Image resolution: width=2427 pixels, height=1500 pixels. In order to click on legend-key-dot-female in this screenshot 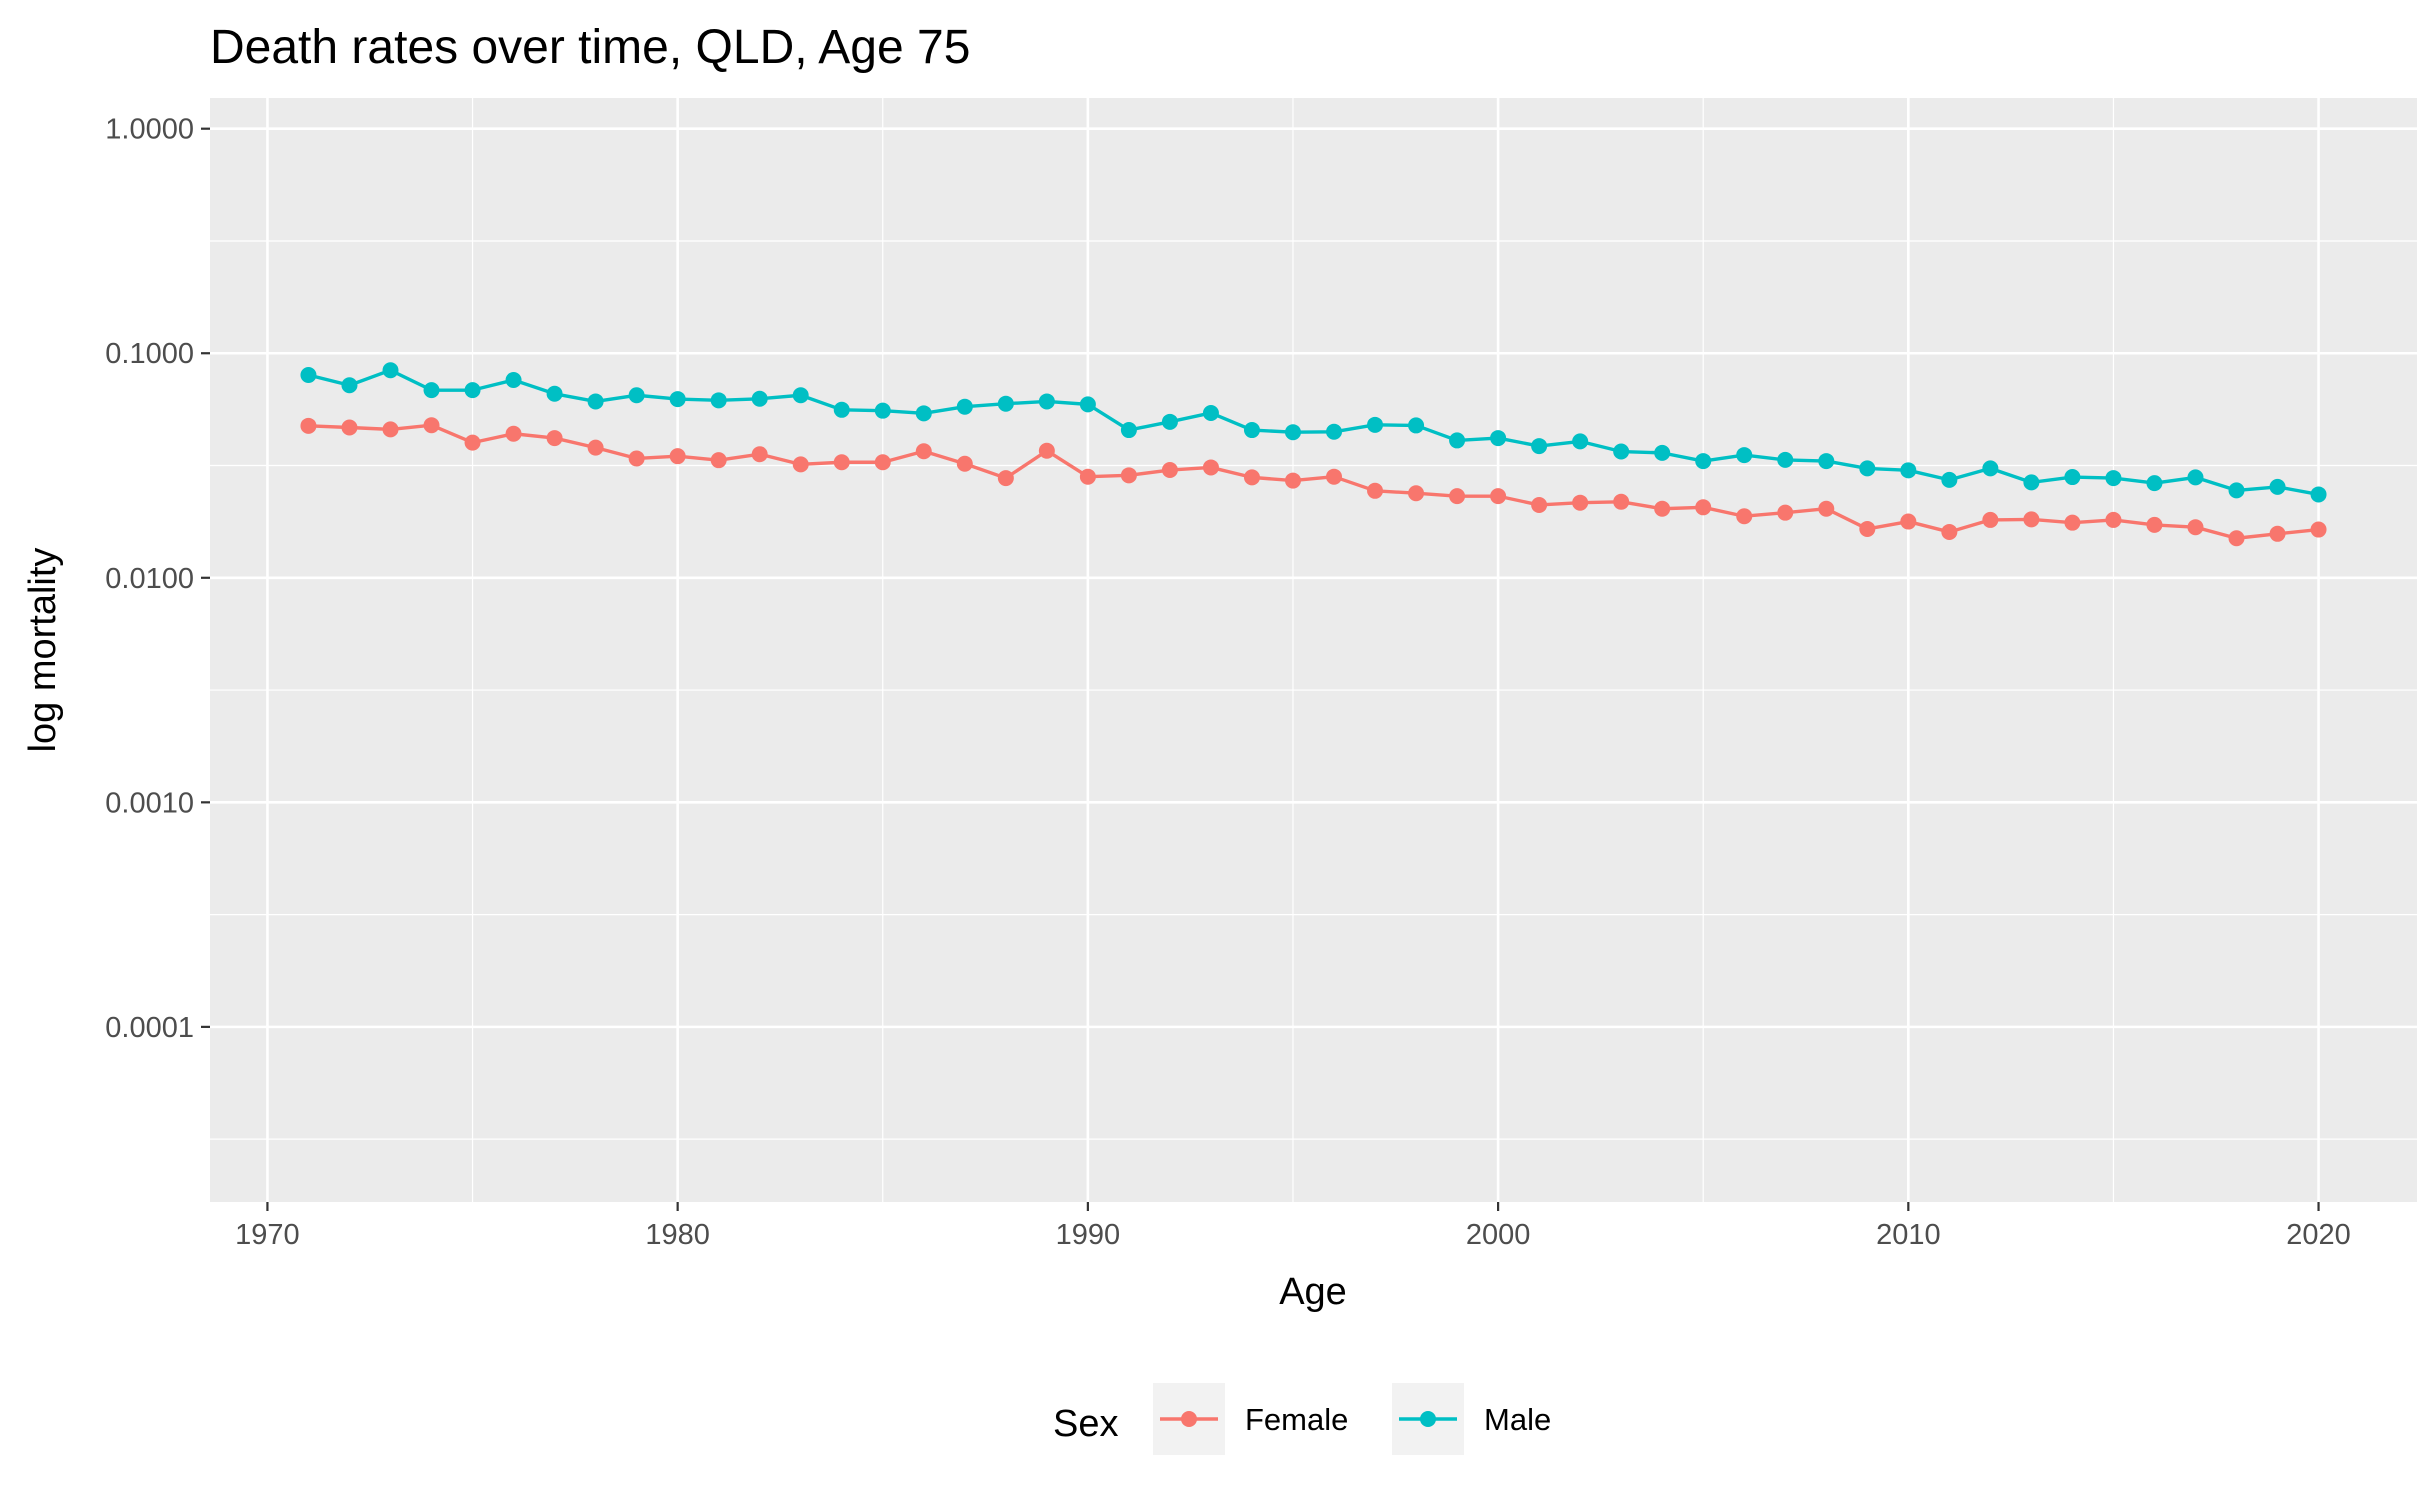, I will do `click(1189, 1419)`.